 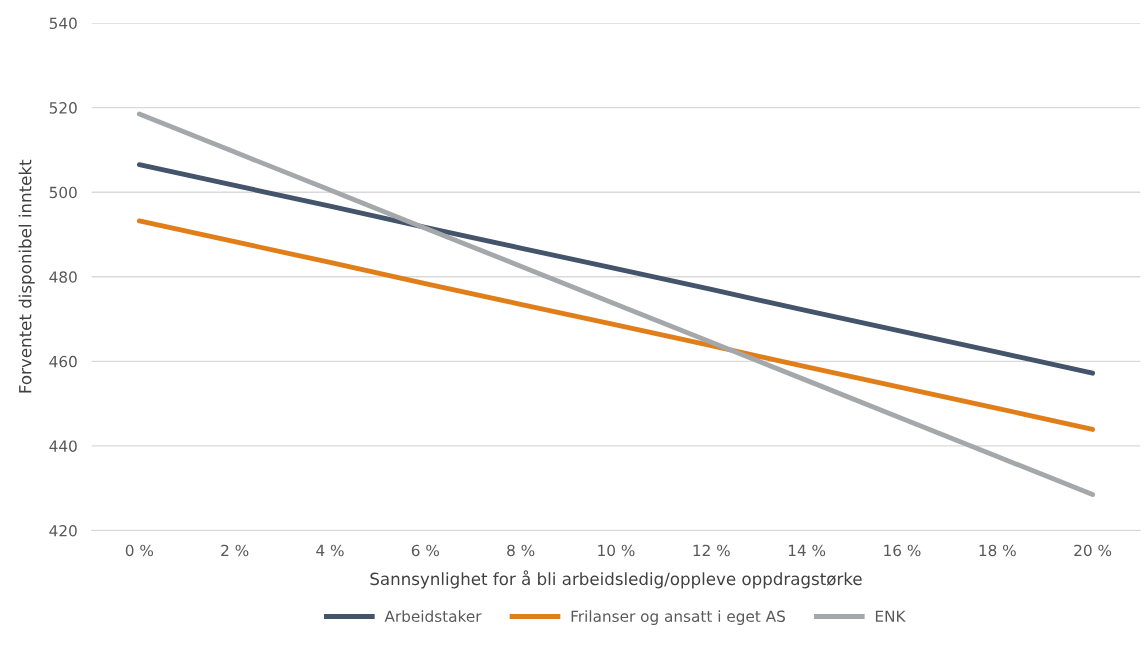 I want to click on x-tick-label: 16 %, so click(x=902, y=550).